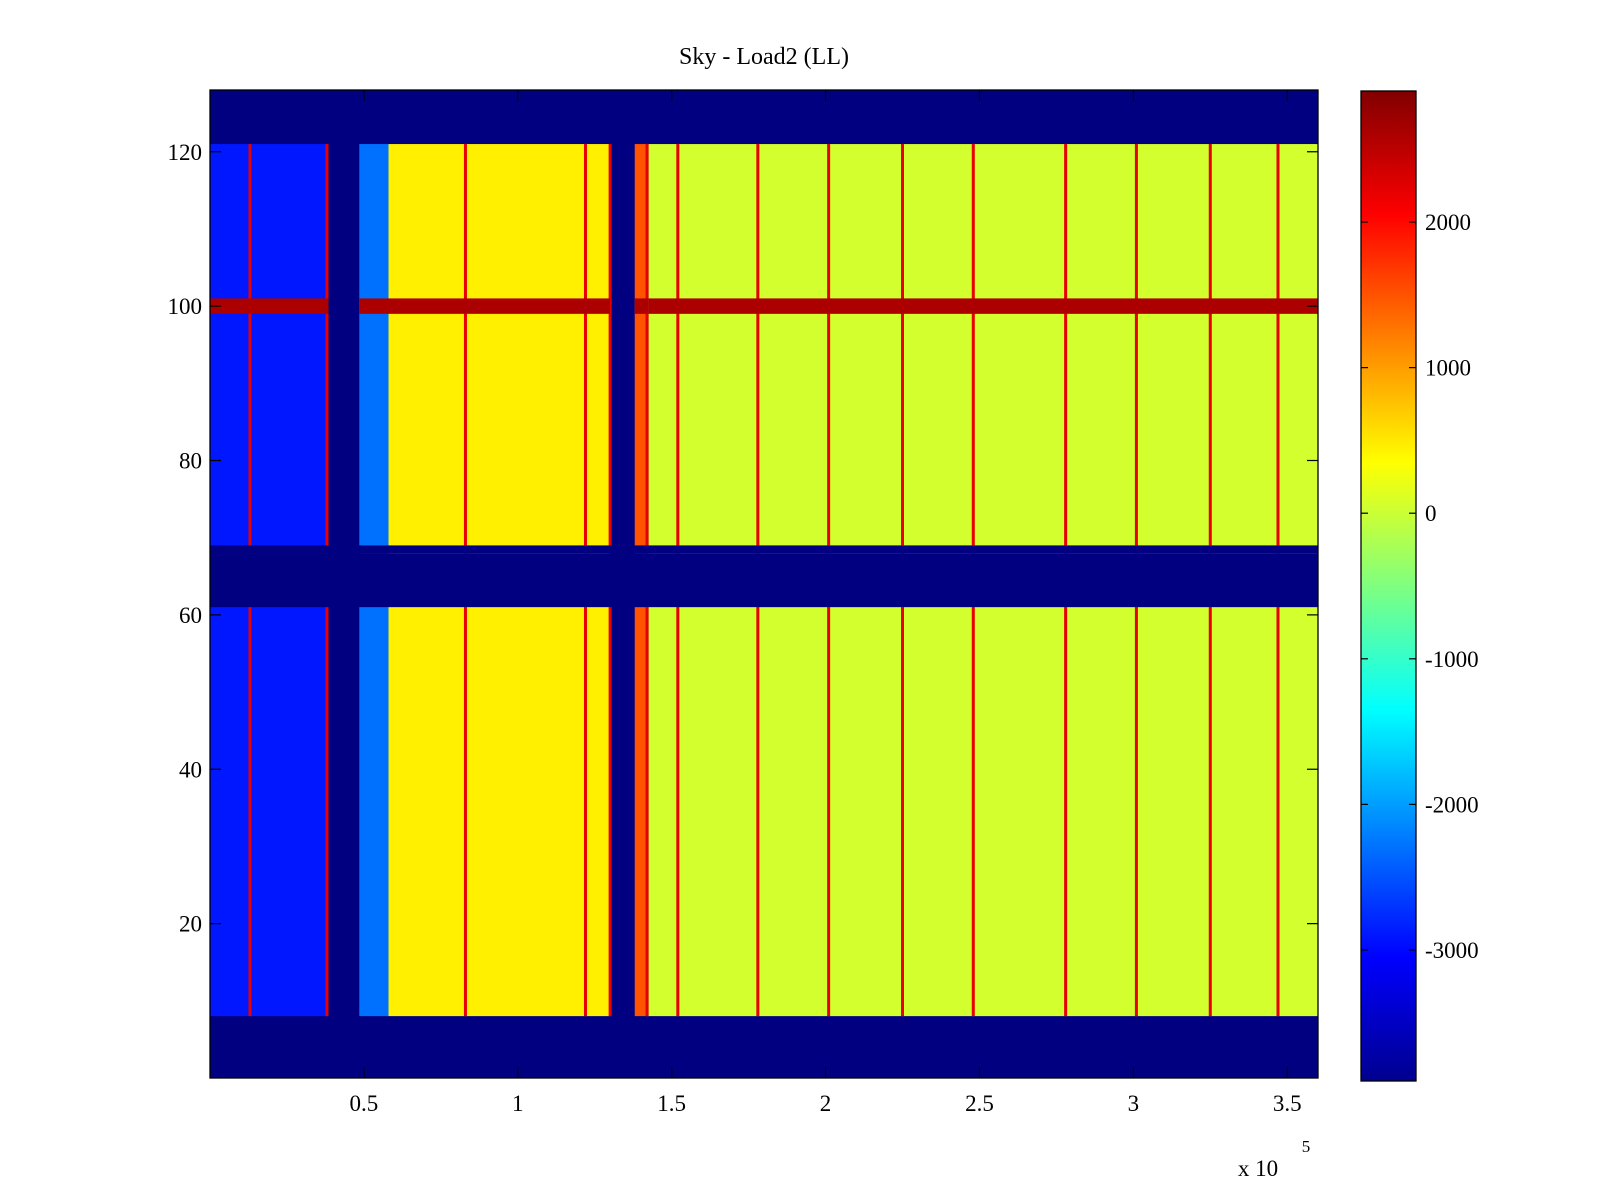 The image size is (1600, 1200). Describe the element at coordinates (190, 769) in the screenshot. I see `y-tick-label-1: 40` at that location.